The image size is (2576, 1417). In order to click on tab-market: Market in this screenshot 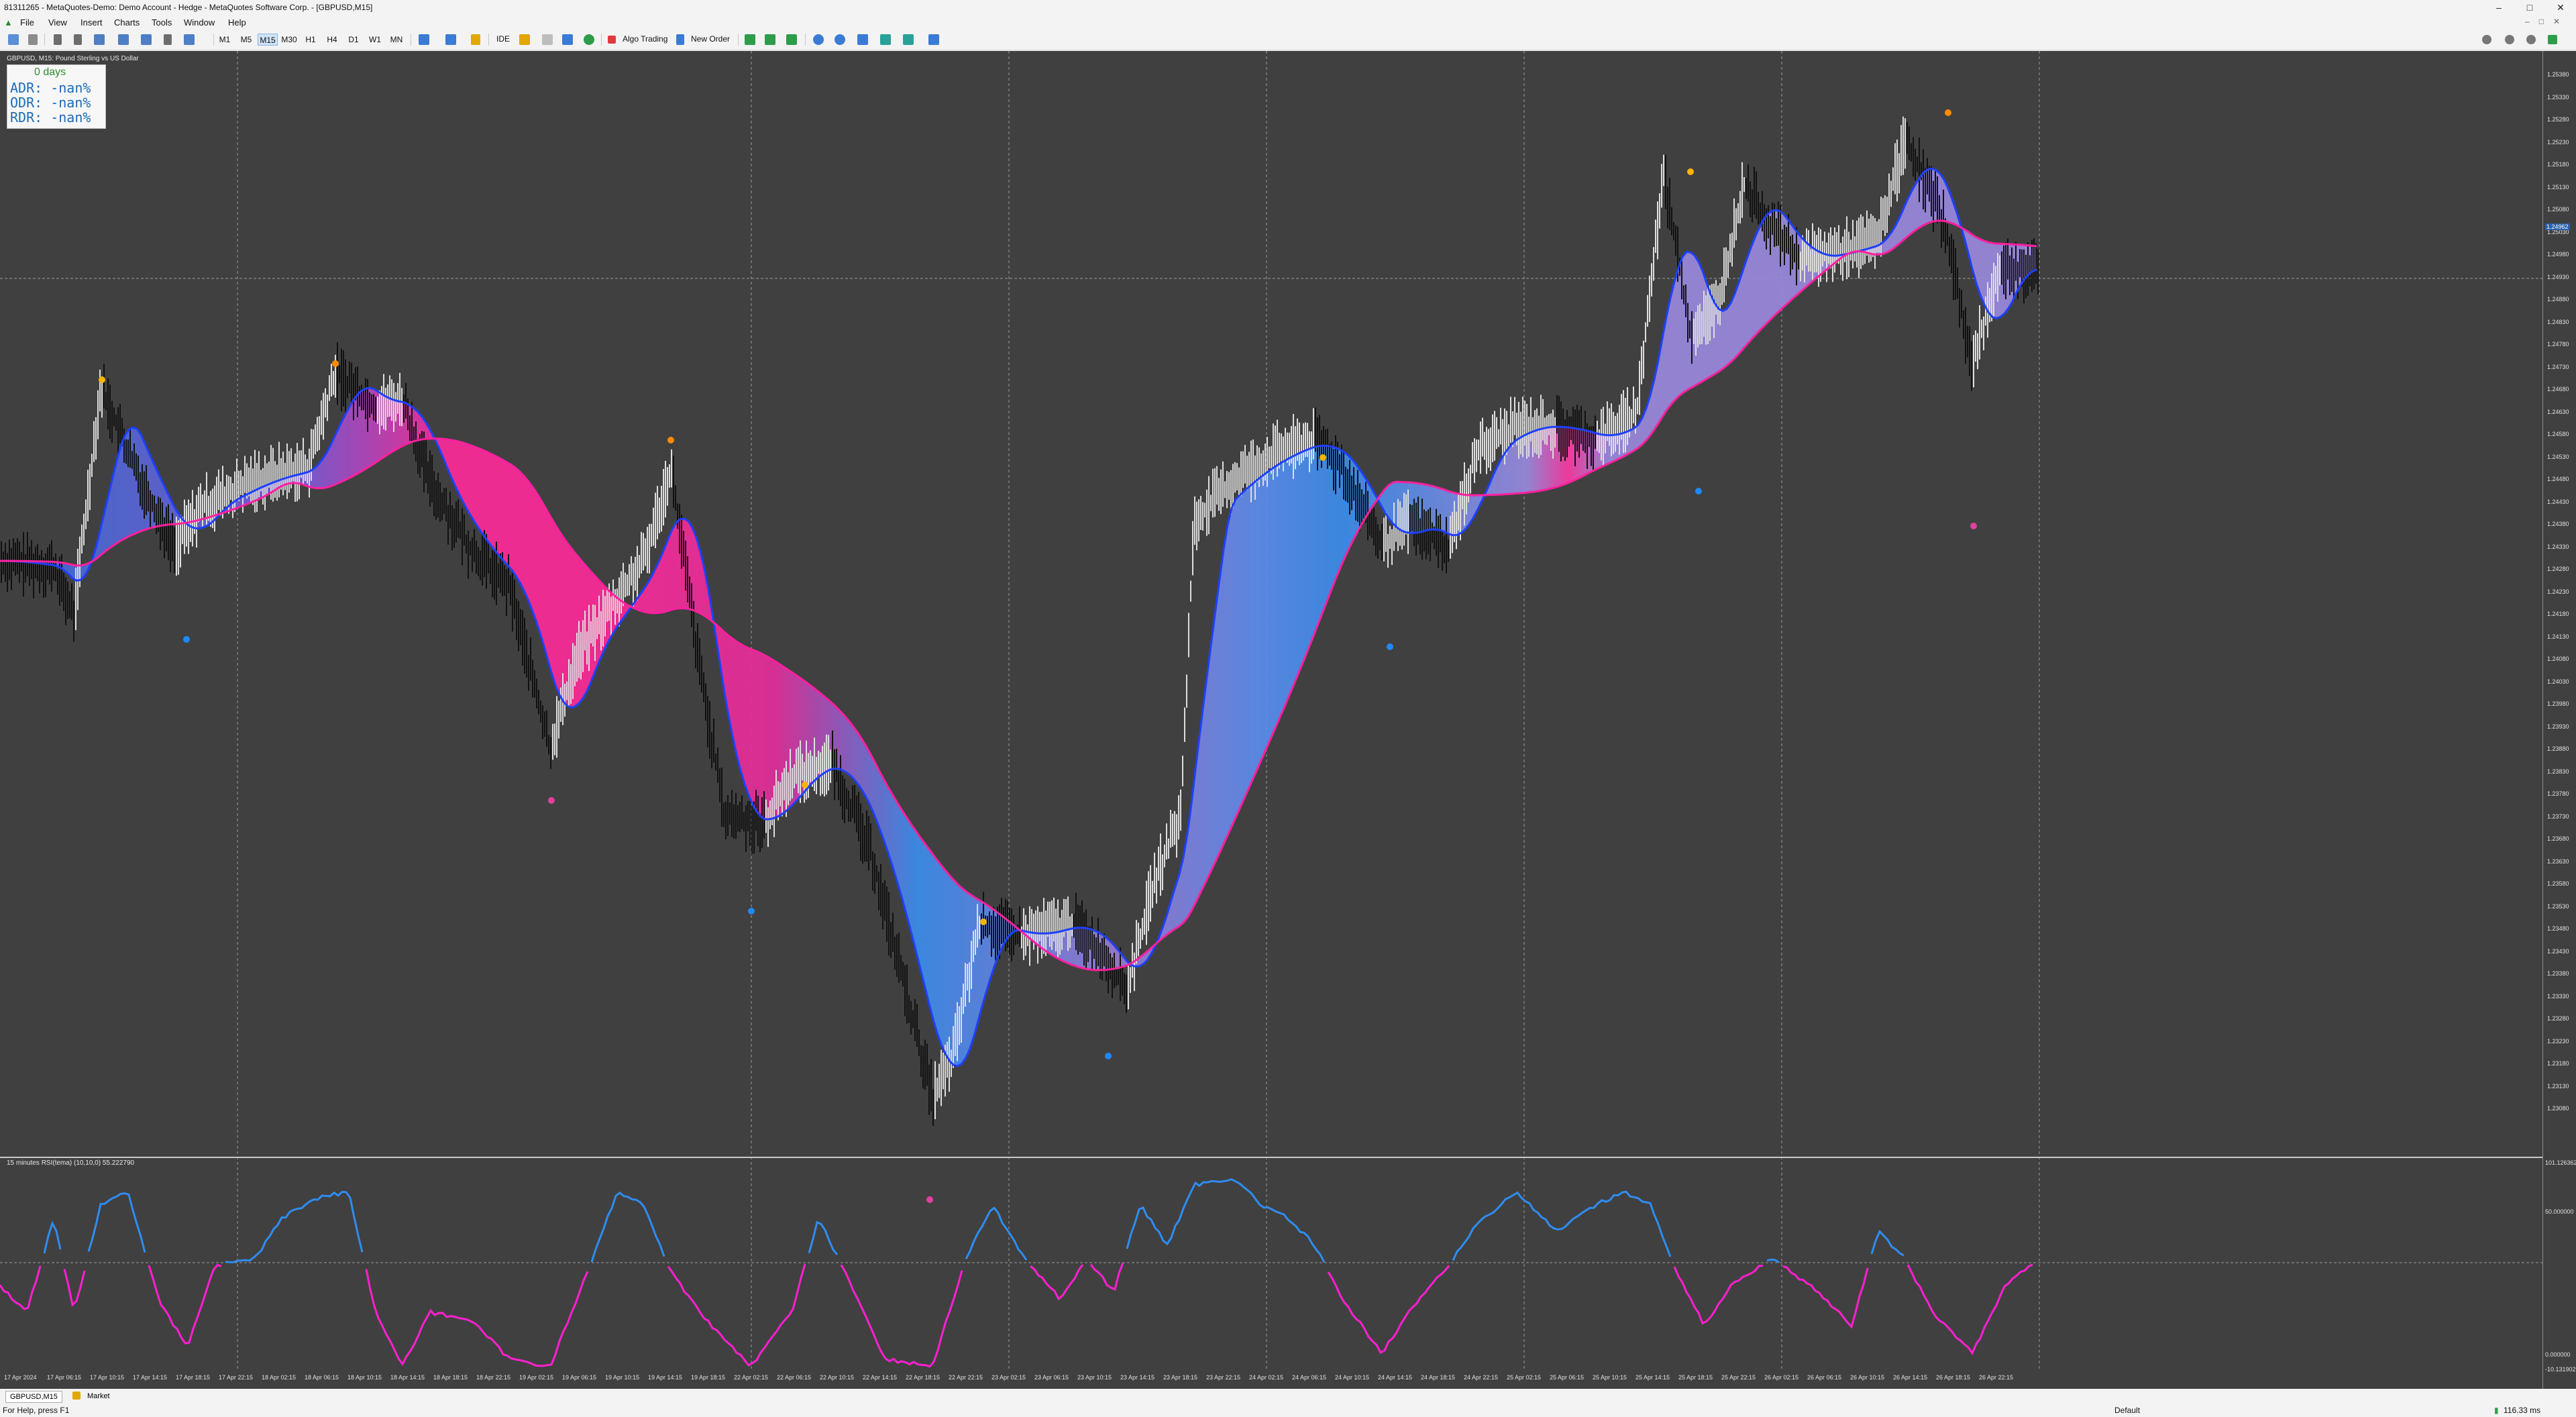, I will do `click(98, 1396)`.